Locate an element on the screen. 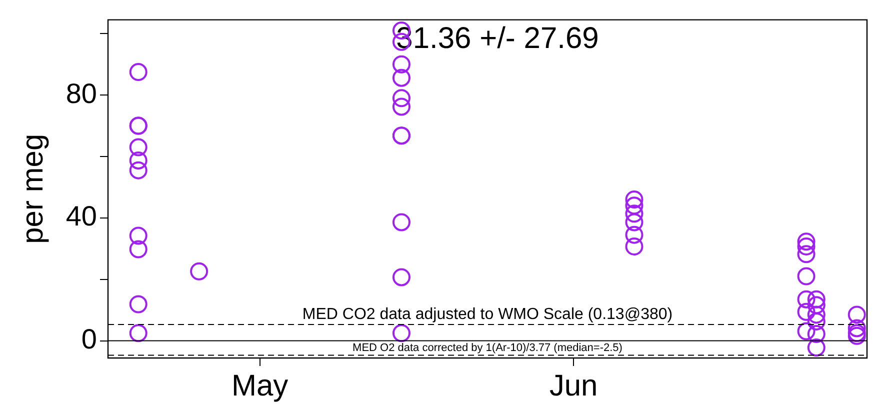  y-tick-label: 80 is located at coordinates (81, 93).